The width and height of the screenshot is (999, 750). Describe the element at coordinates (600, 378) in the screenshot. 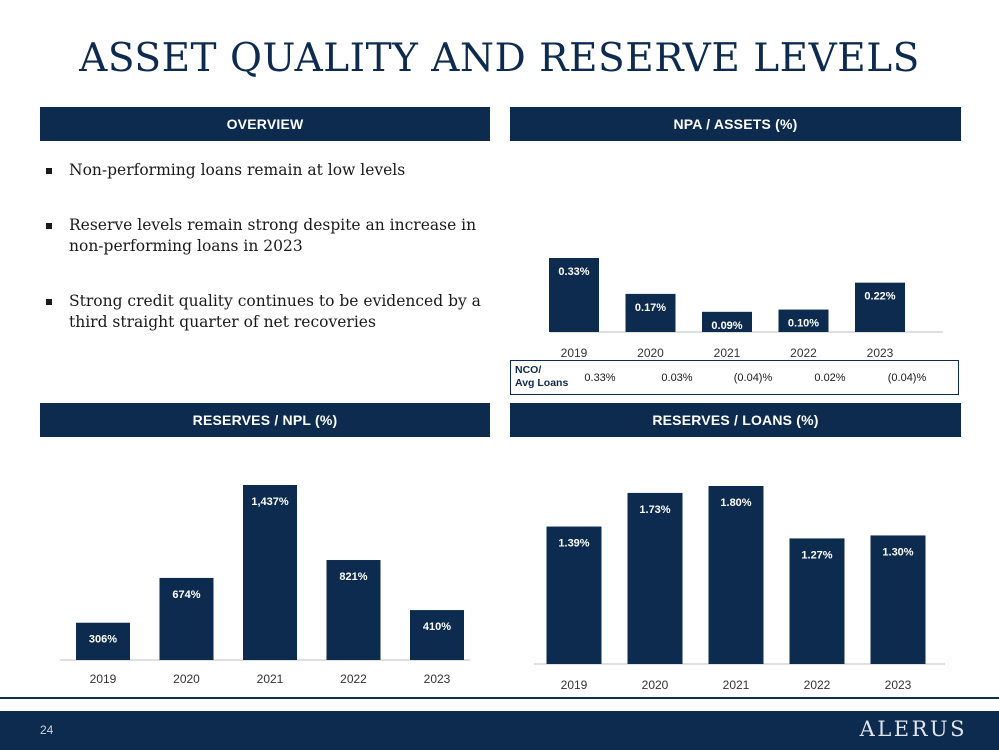

I see `nco-value-2019: 0.33%` at that location.